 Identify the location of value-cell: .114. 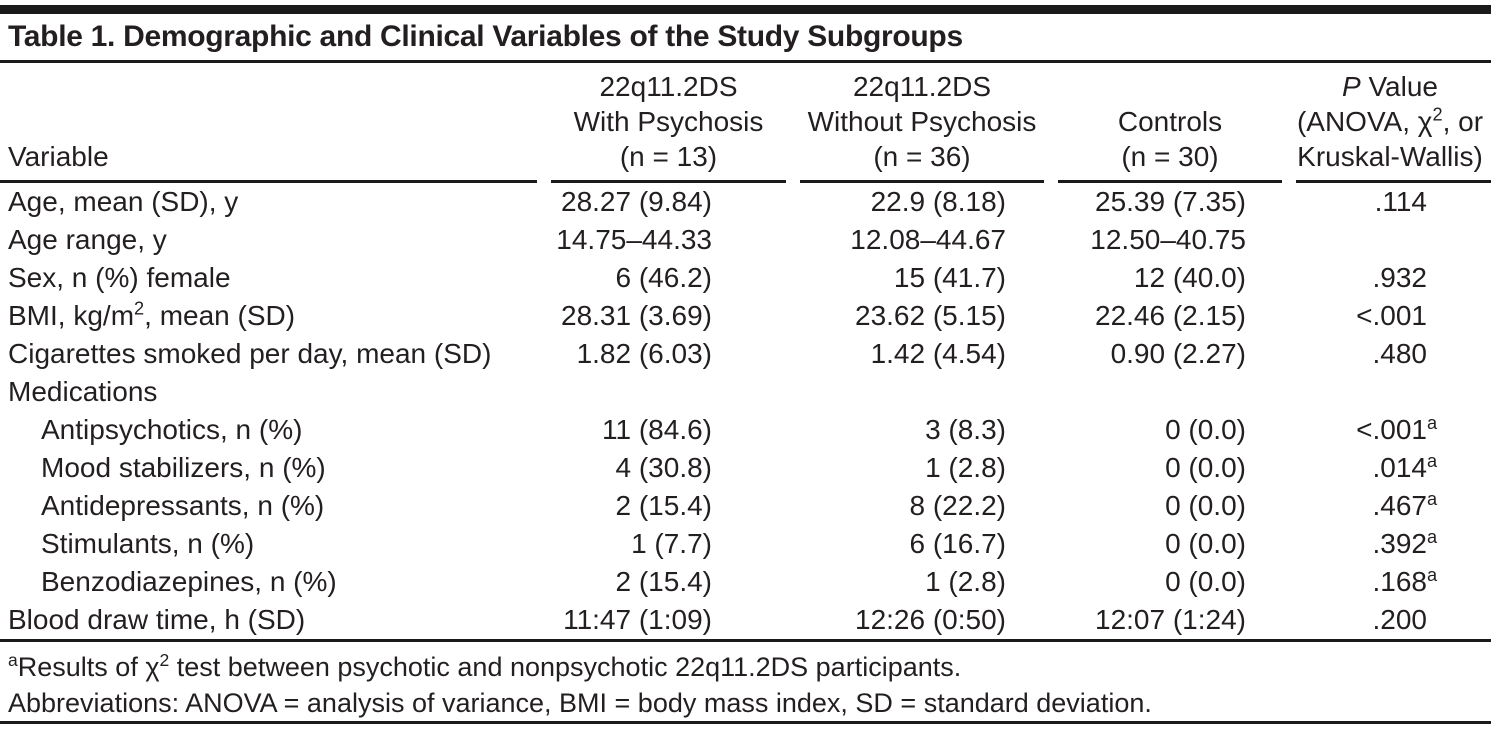
(1400, 201).